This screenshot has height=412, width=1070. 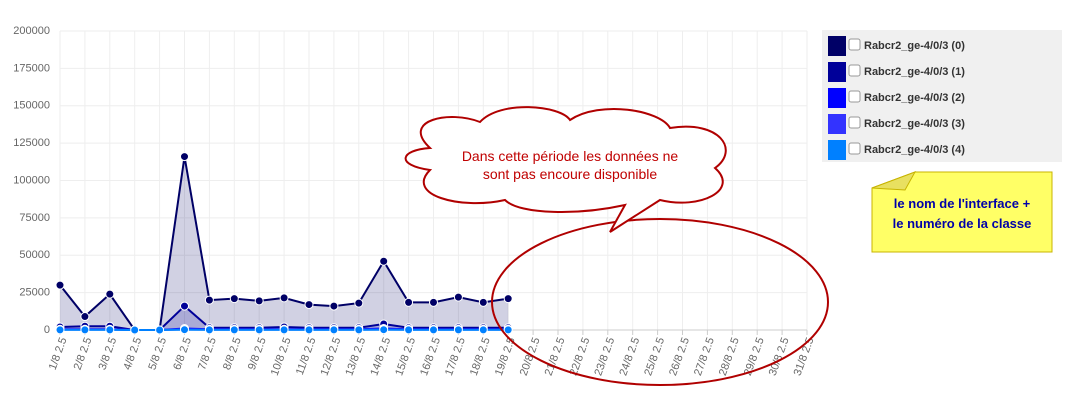 I want to click on x-tick-label: 17/8 2.5, so click(x=455, y=356).